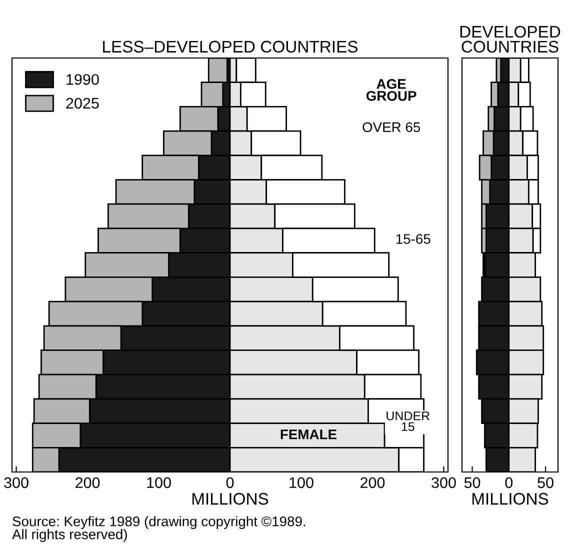 The width and height of the screenshot is (573, 554). I want to click on legend-label: 1990, so click(82, 79).